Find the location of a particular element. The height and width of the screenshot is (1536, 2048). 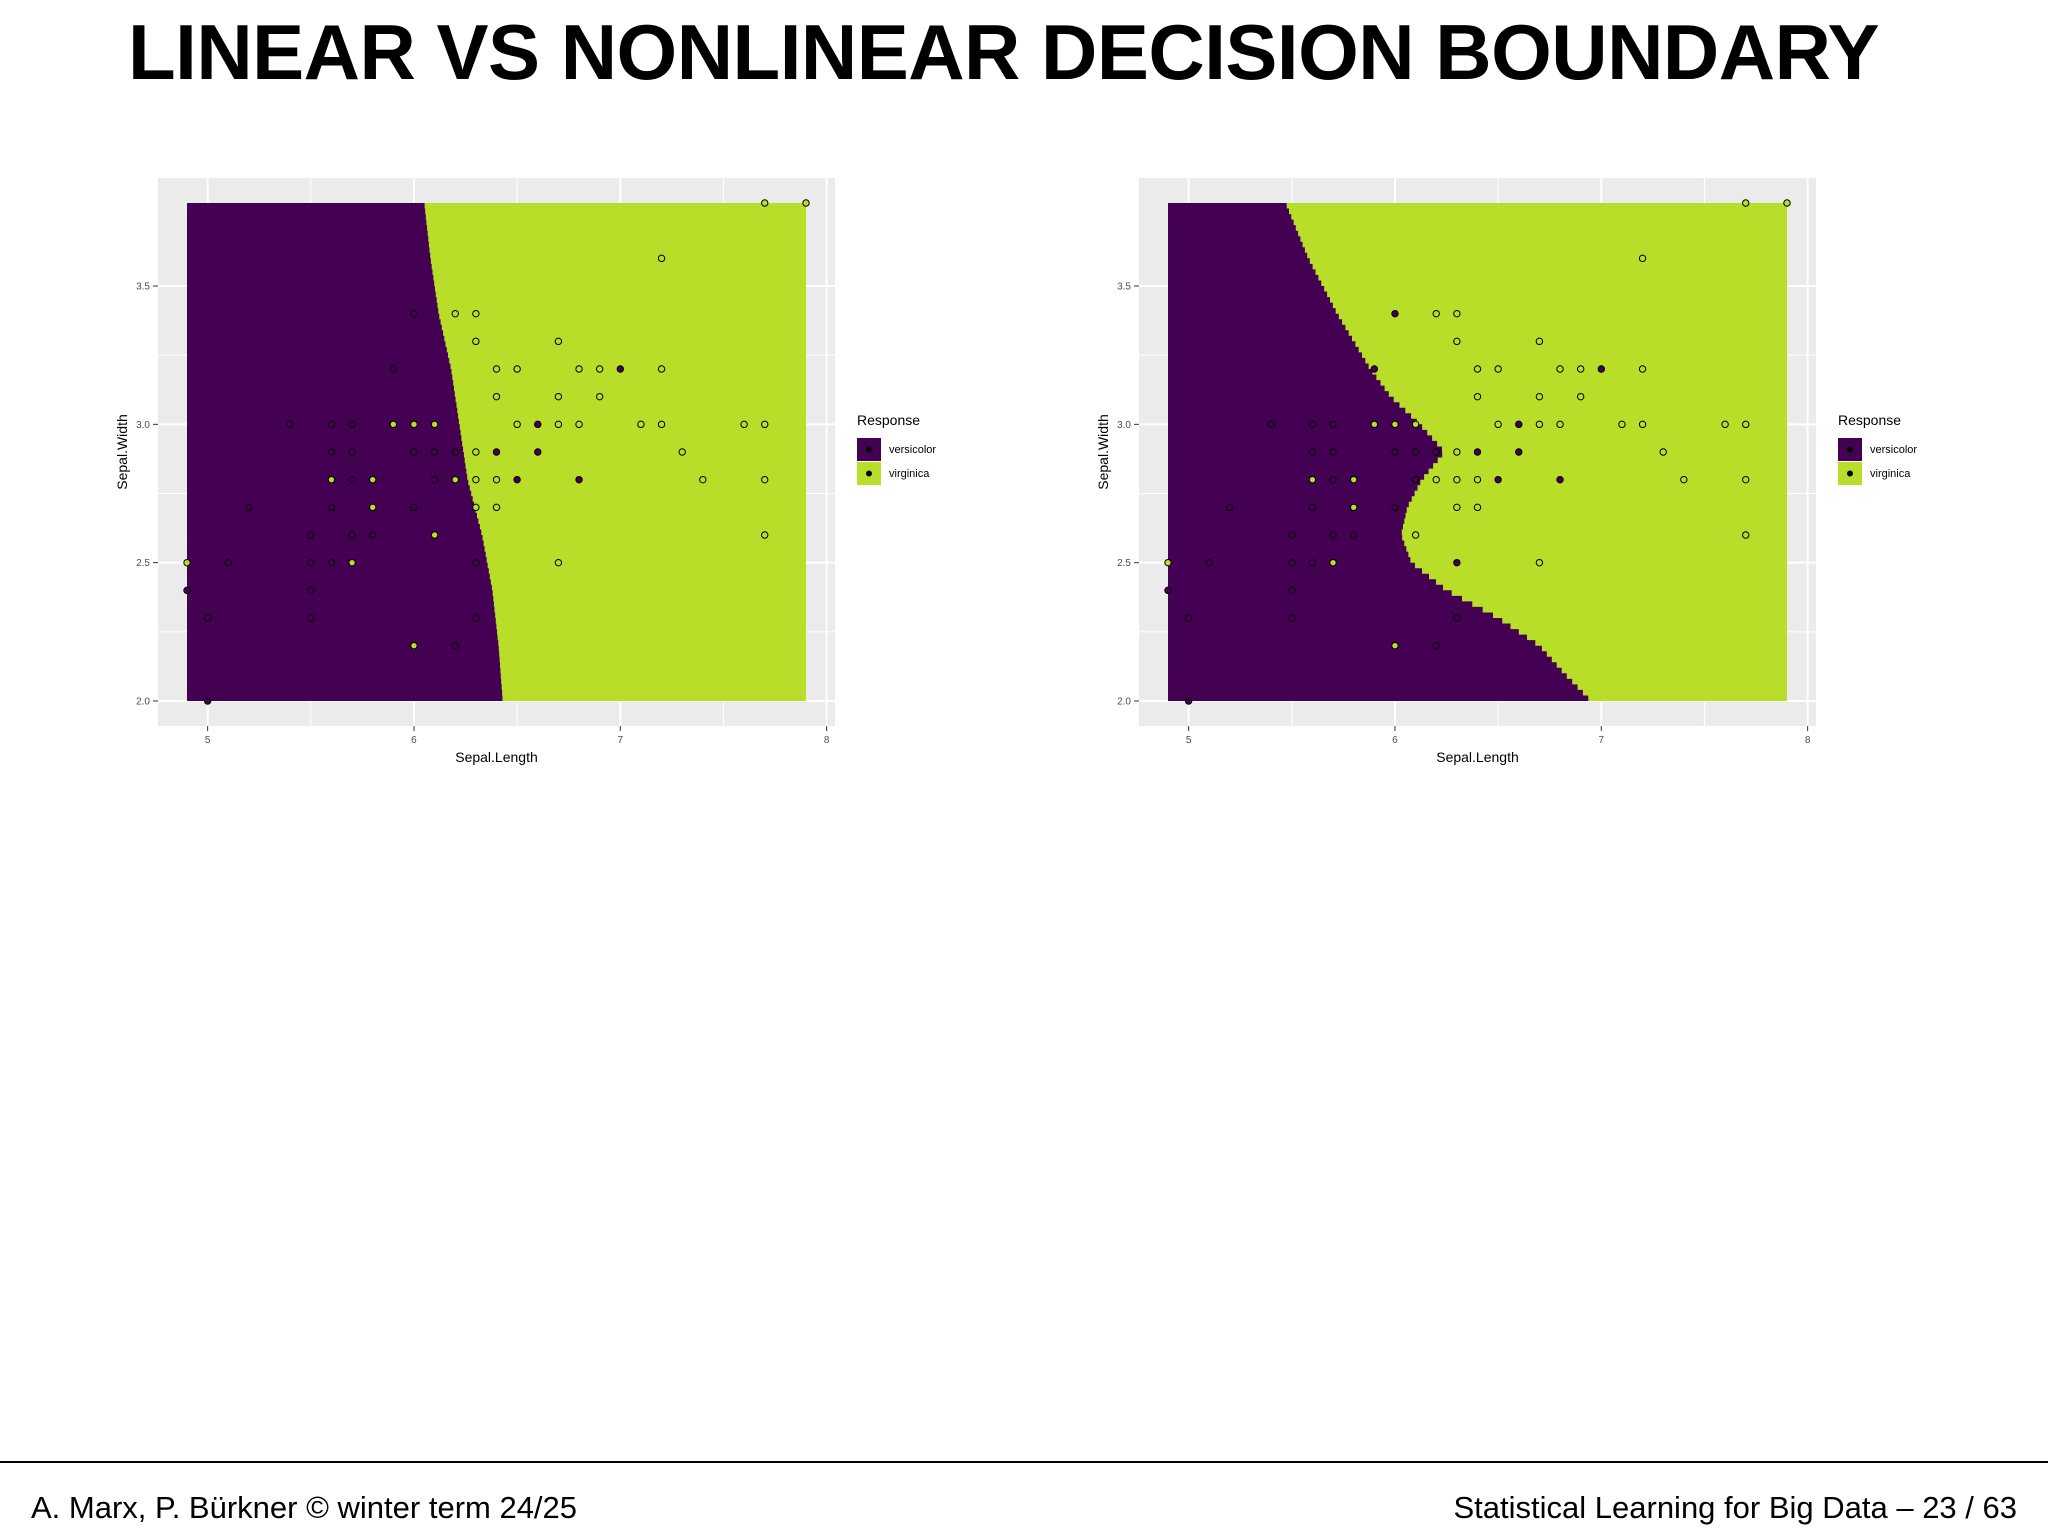

y-tick-label: 3.0 is located at coordinates (143, 425).